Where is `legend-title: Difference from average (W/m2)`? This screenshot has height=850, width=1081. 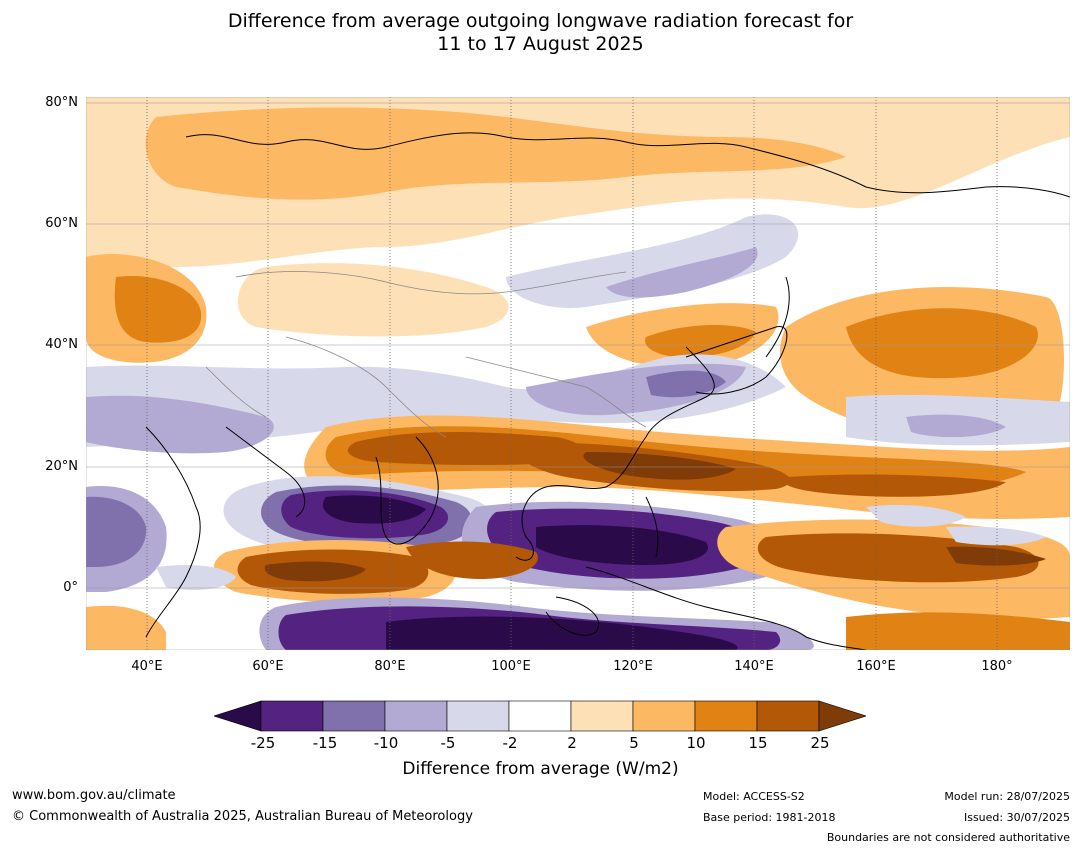
legend-title: Difference from average (W/m2) is located at coordinates (540, 769).